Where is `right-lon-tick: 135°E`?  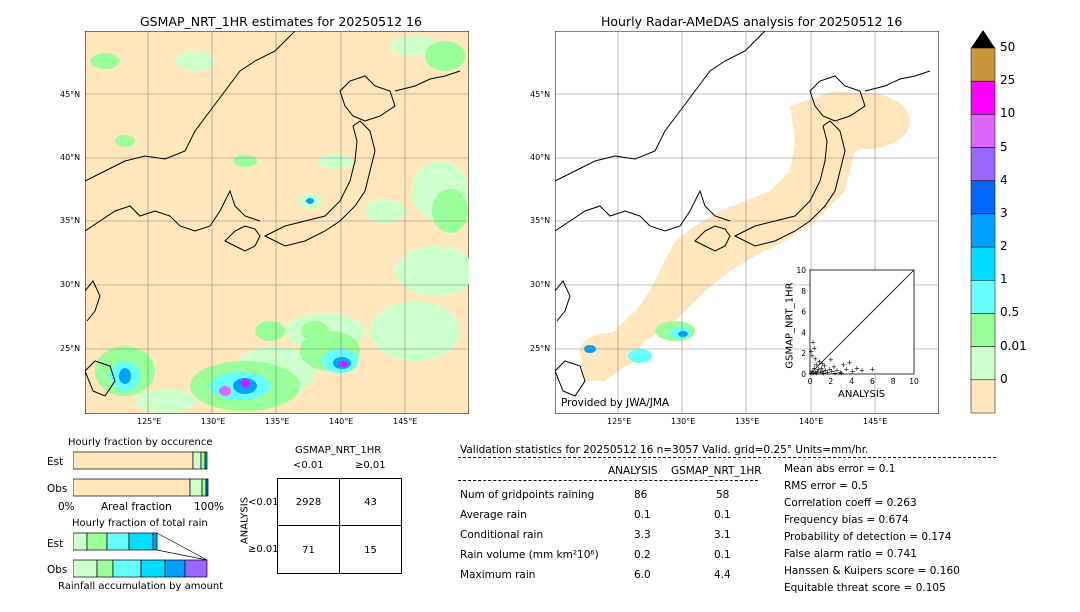
right-lon-tick: 135°E is located at coordinates (747, 421).